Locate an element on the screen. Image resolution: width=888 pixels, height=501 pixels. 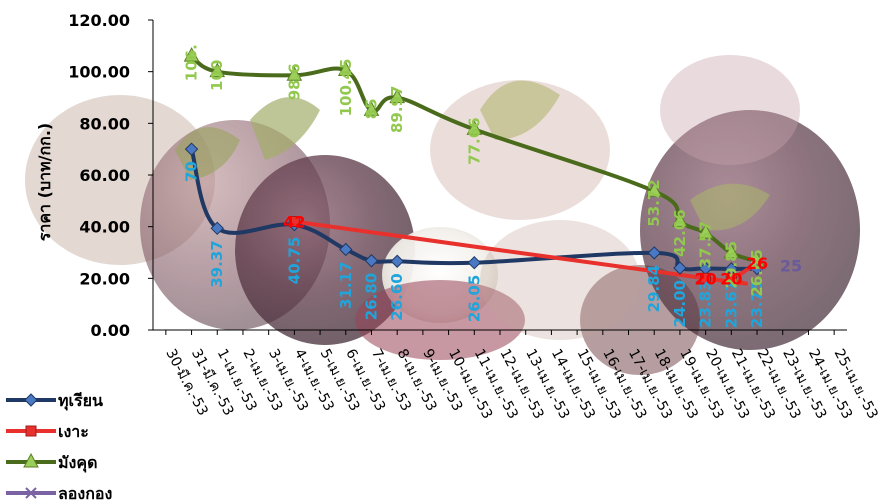
y-tick-label: 20.00 is located at coordinates (104, 278).